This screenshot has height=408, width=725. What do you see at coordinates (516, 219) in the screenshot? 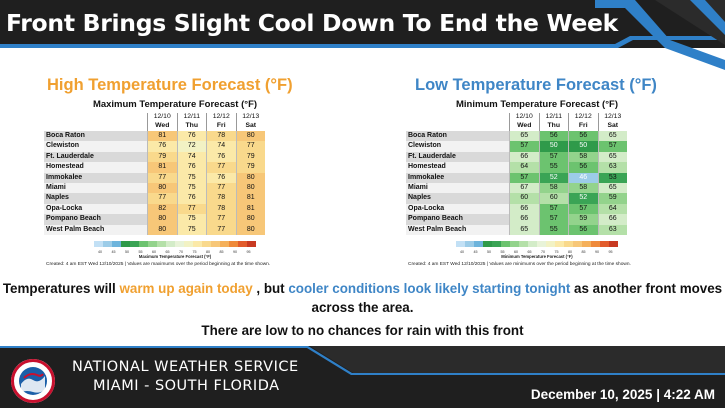
I see `table-row: Pompano Beach 66 57 59 66` at bounding box center [516, 219].